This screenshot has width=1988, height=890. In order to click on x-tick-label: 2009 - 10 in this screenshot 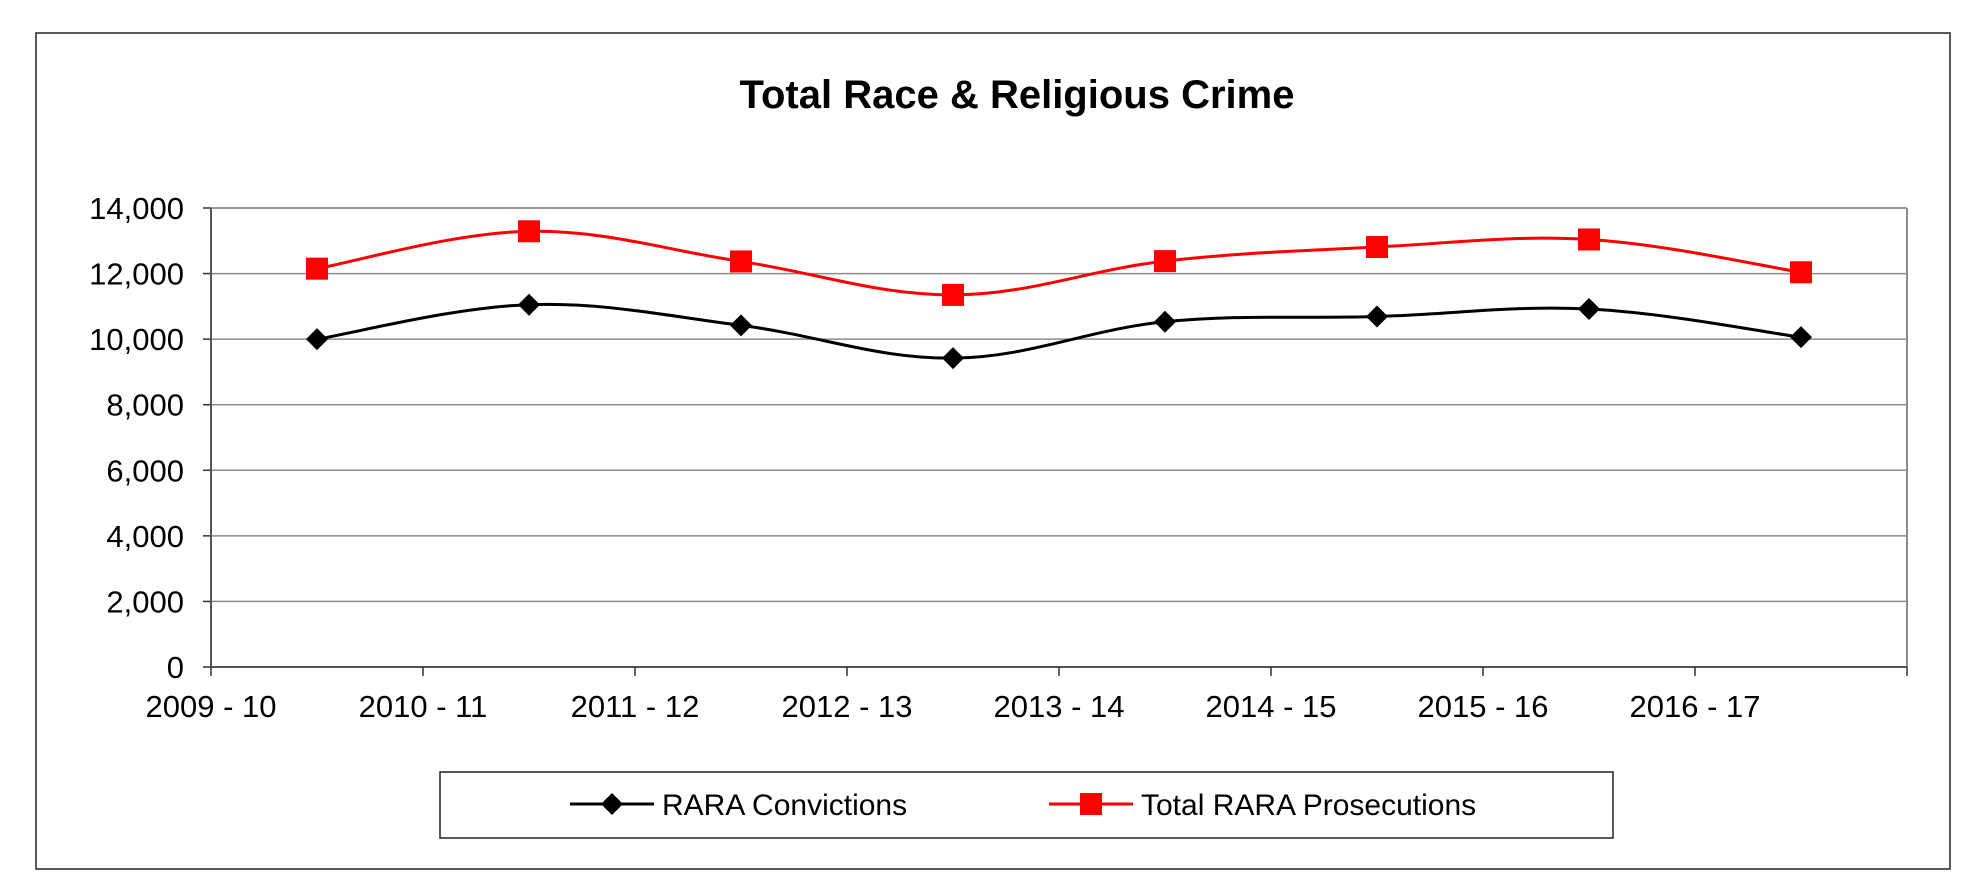, I will do `click(211, 706)`.